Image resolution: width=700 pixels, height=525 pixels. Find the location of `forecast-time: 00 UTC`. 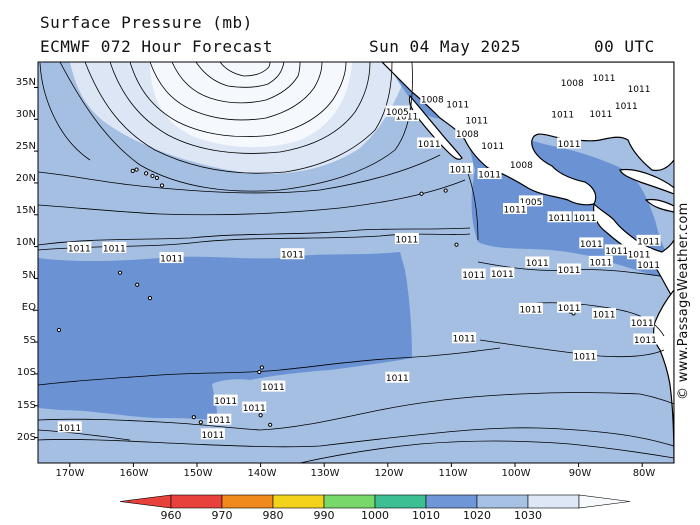

forecast-time: 00 UTC is located at coordinates (624, 46).